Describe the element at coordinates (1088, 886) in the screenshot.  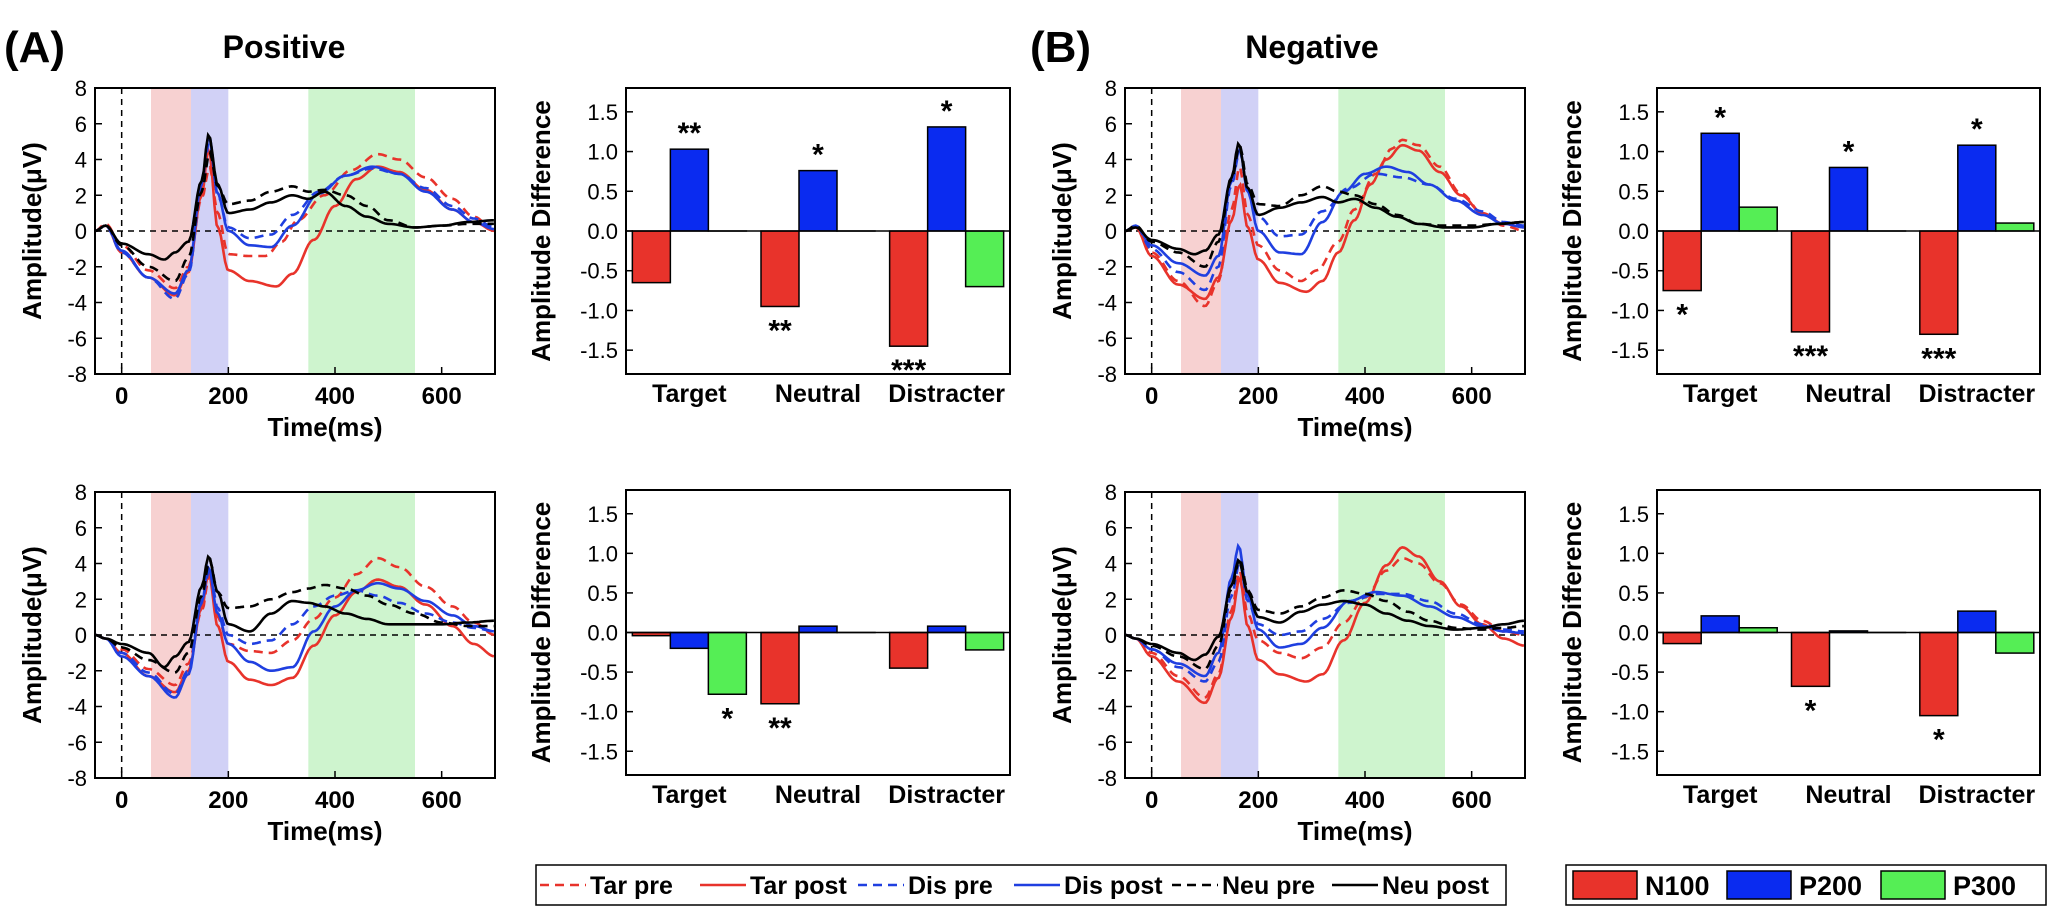
I see `legend-item: Dis post` at that location.